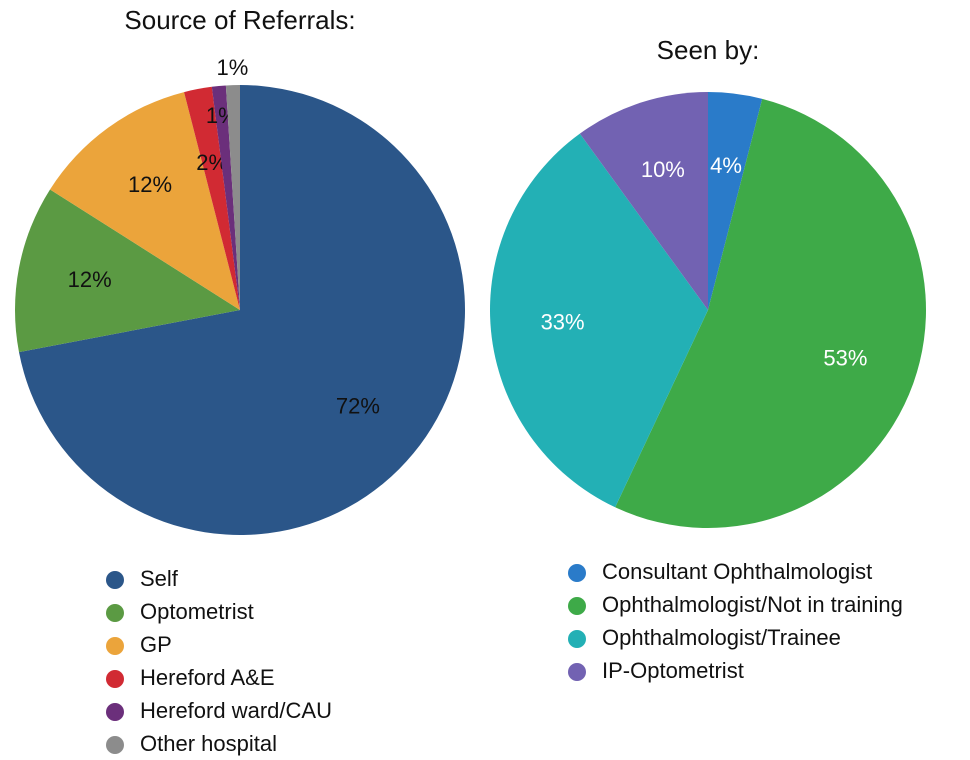  I want to click on legend-label: Hereford ward/CAU, so click(236, 710).